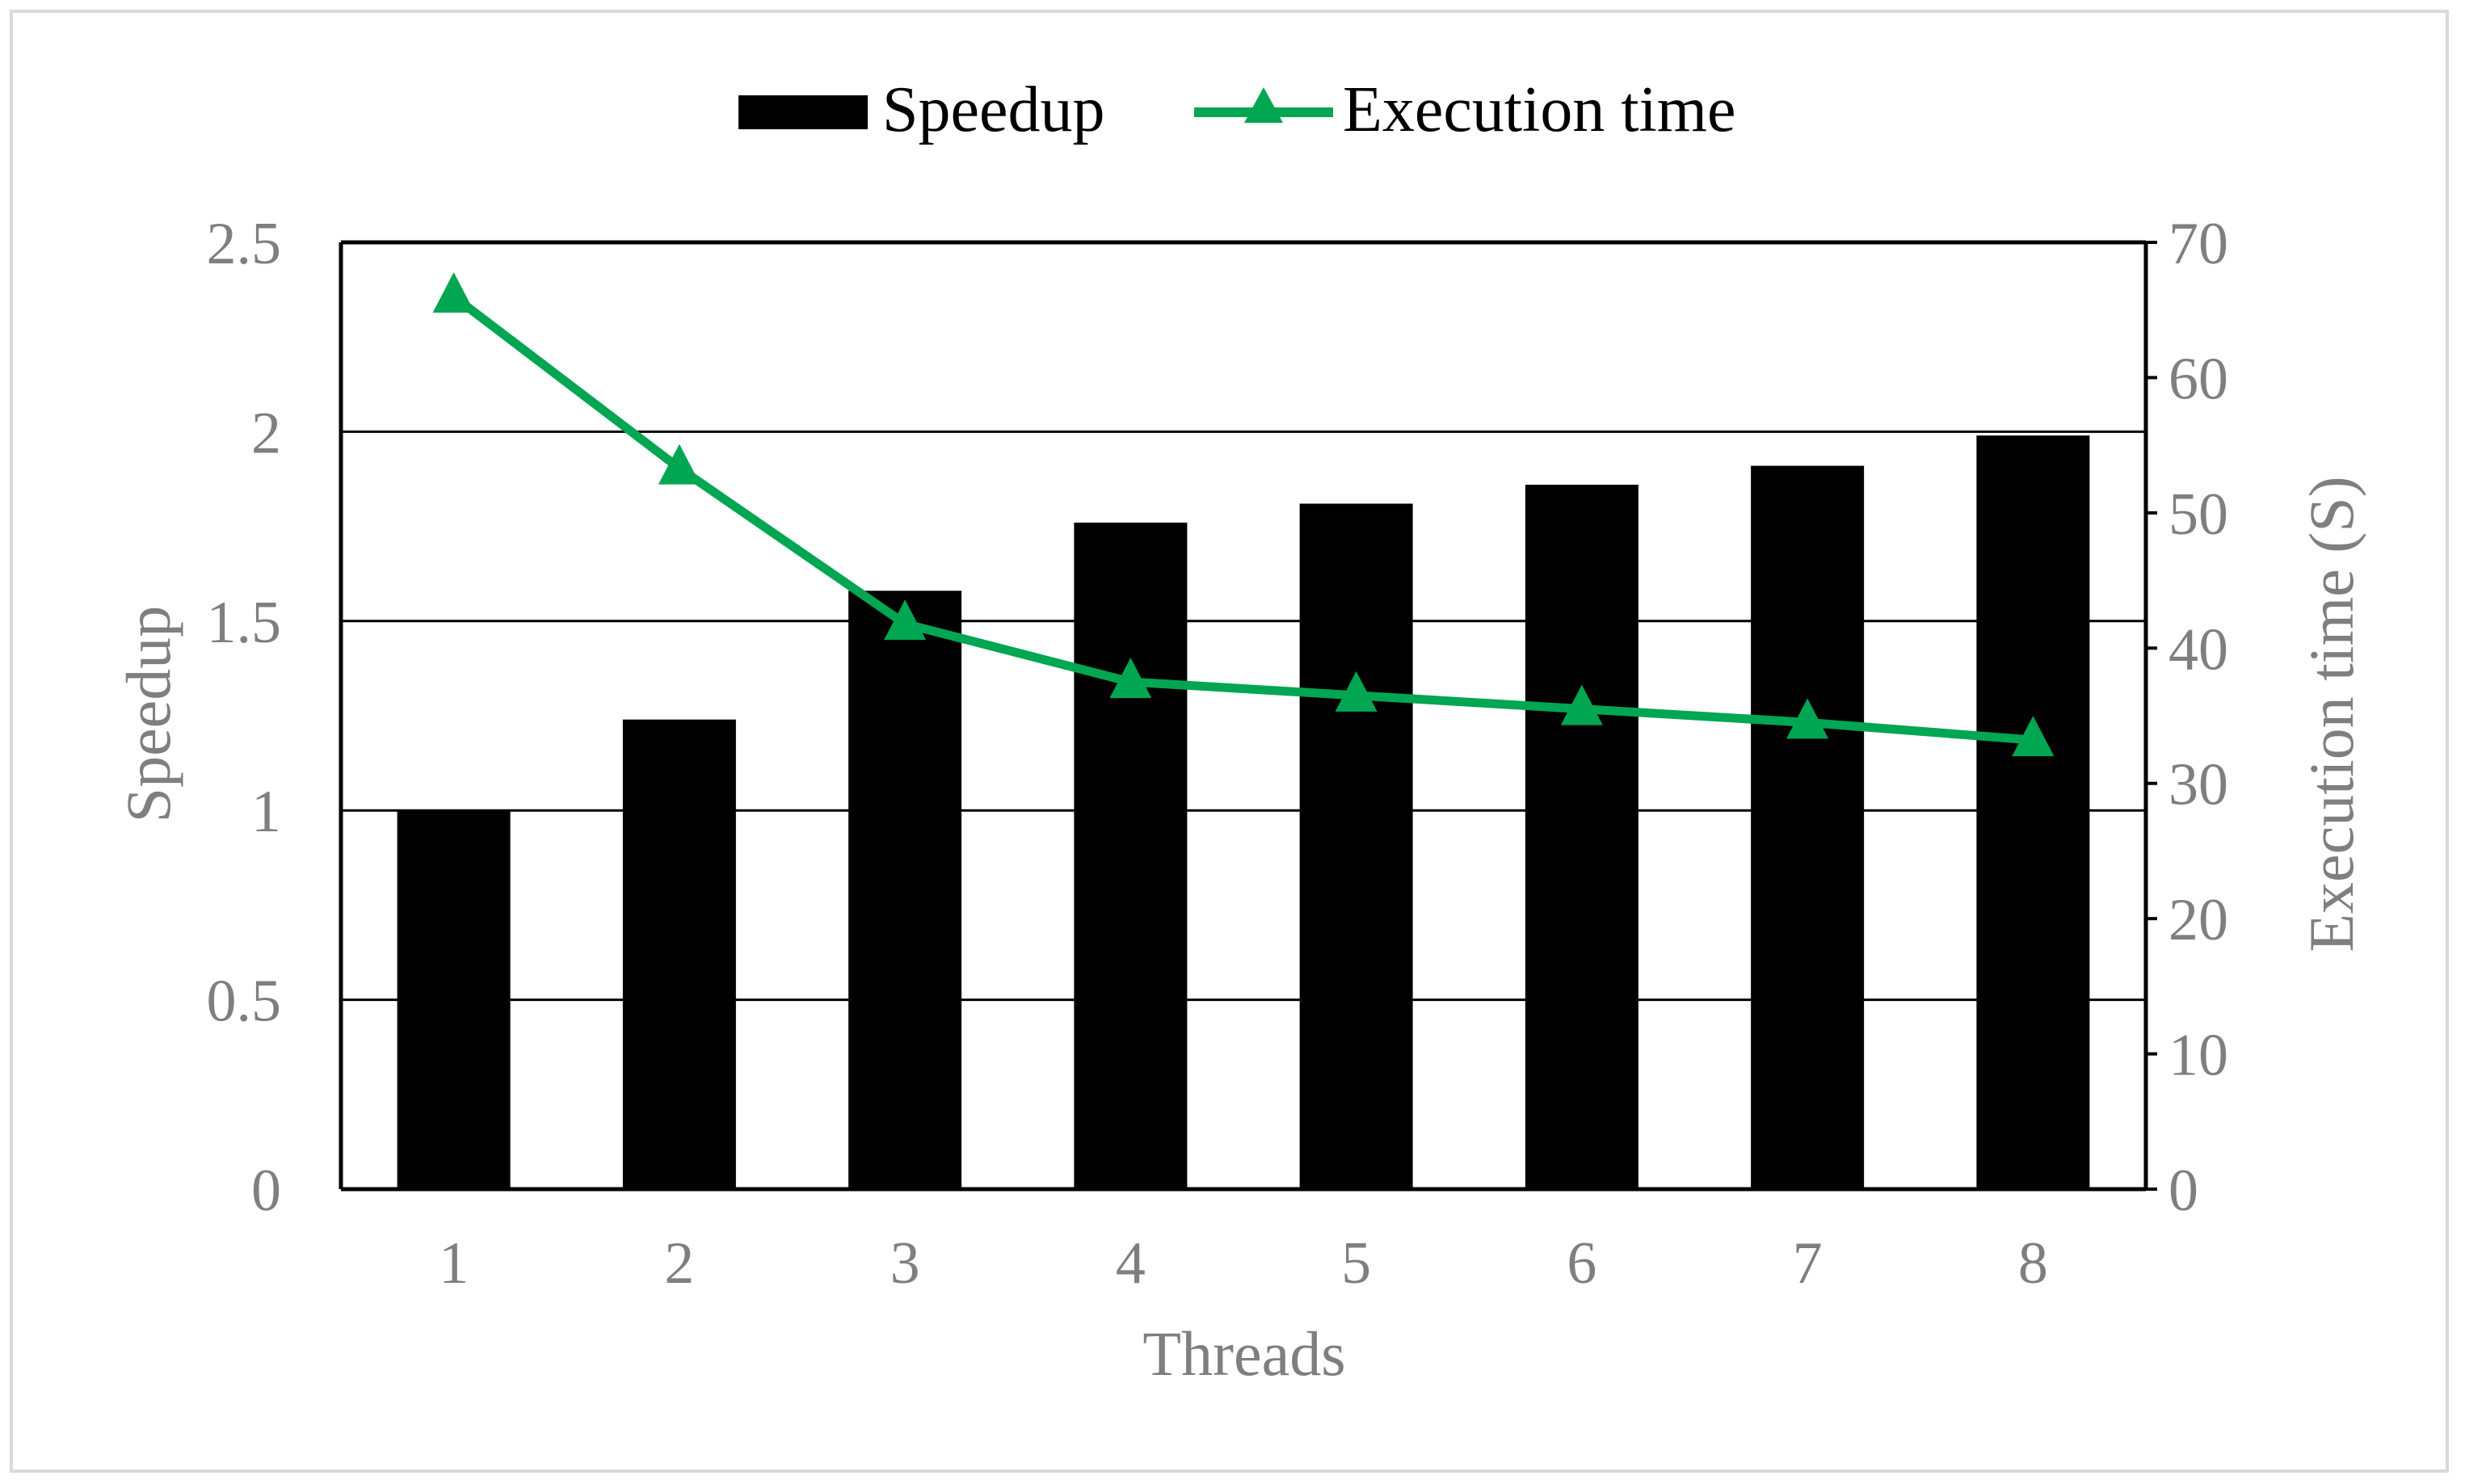 The width and height of the screenshot is (2465, 1484). Describe the element at coordinates (266, 812) in the screenshot. I see `y-tick-label: 1` at that location.